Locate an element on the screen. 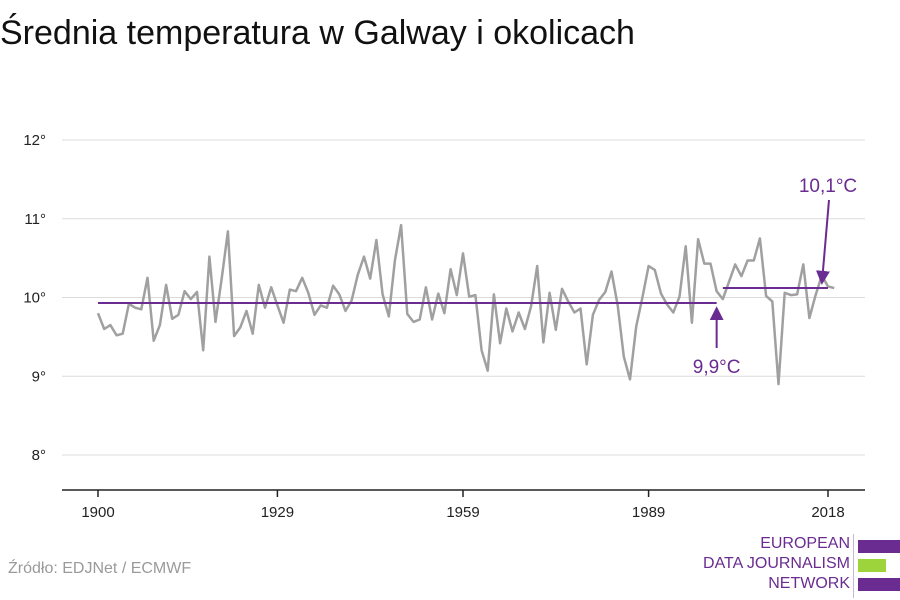 This screenshot has height=600, width=900. logo-line-2: DATA JOURNALISM is located at coordinates (776, 563).